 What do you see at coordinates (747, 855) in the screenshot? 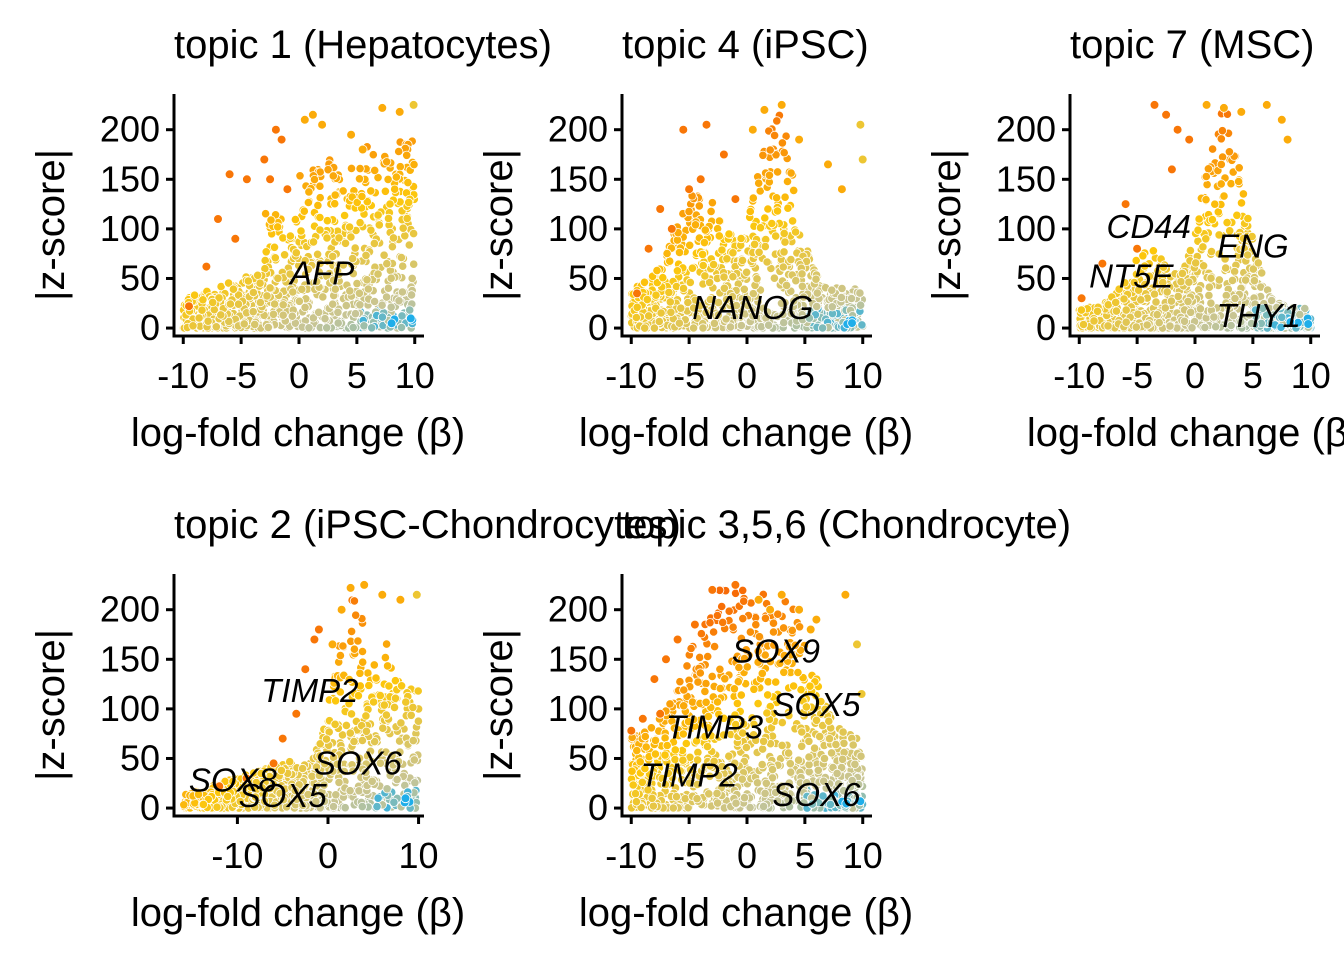
I see `x-tick-label: 0` at bounding box center [747, 855].